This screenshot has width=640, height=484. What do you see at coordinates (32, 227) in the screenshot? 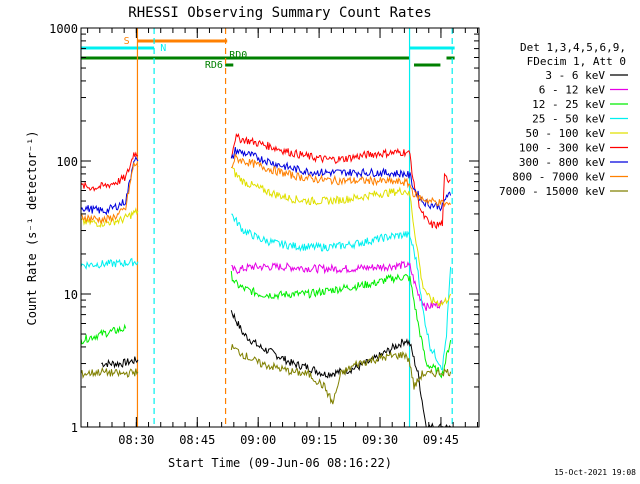
I see `y-axis-label: Count Rate (s⁻¹ detector⁻¹)` at bounding box center [32, 227].